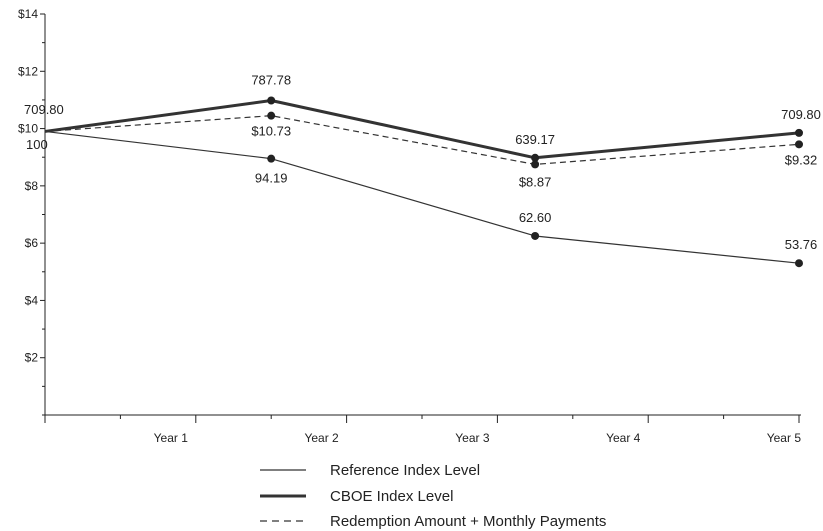  What do you see at coordinates (37, 144) in the screenshot?
I see `data-label: 100` at bounding box center [37, 144].